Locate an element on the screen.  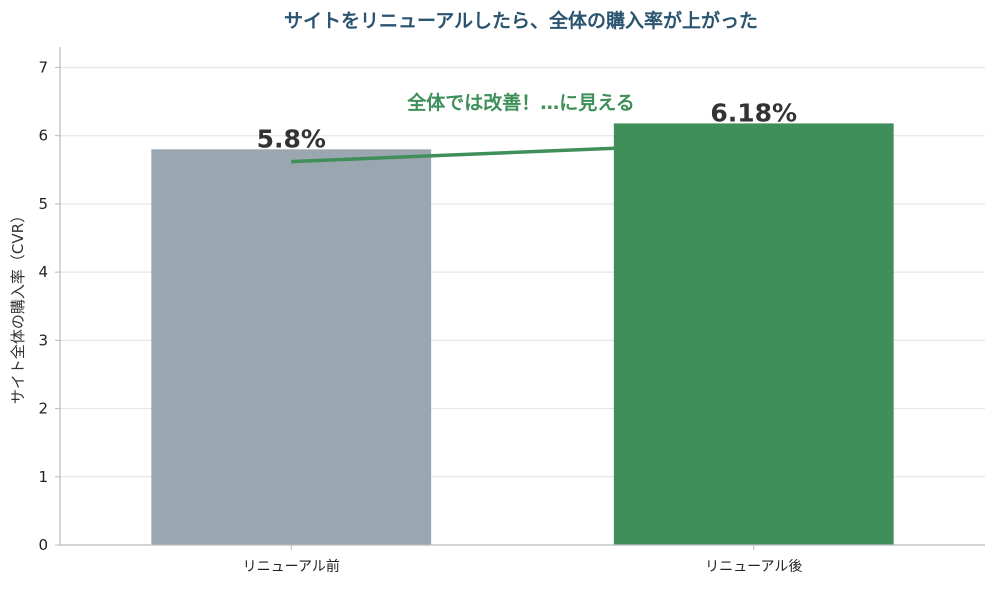
y-tick-label: 2 is located at coordinates (43, 409).